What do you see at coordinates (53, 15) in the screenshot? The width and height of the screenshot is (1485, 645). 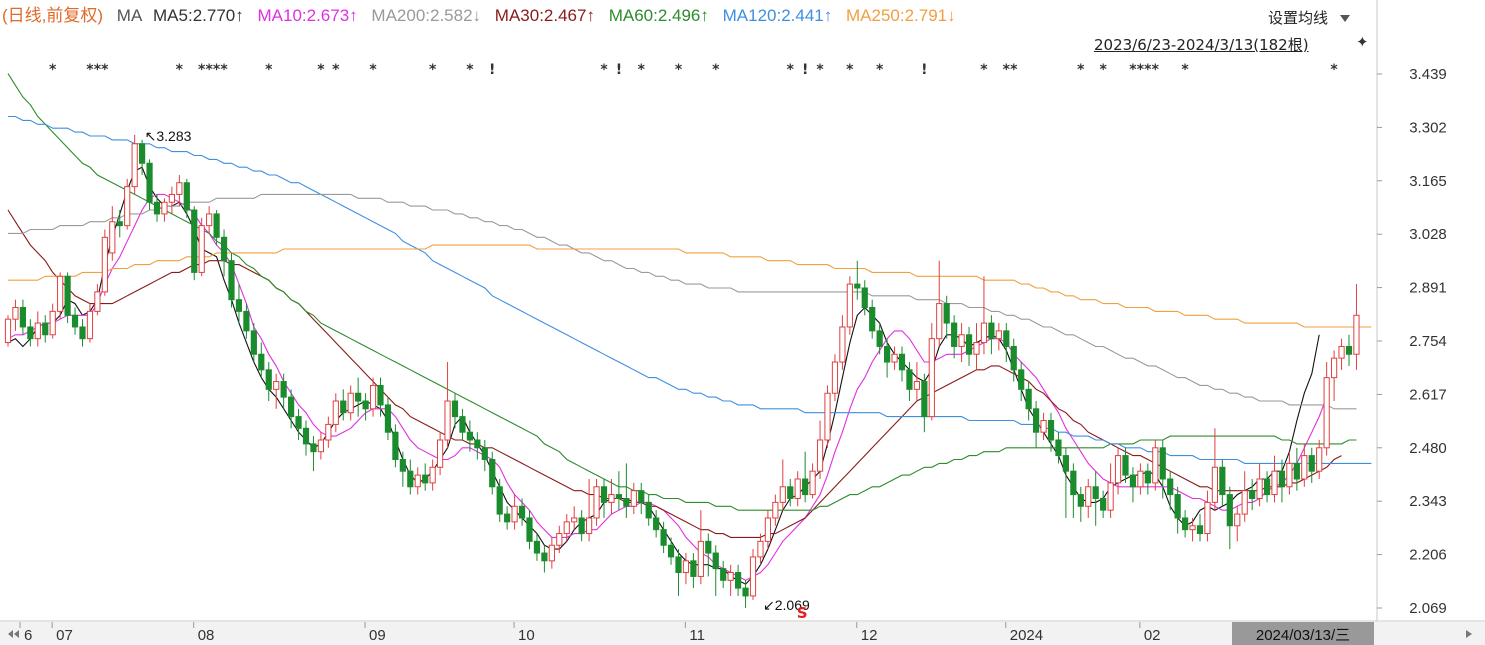 I see `legend-period: (日线,前复权)` at bounding box center [53, 15].